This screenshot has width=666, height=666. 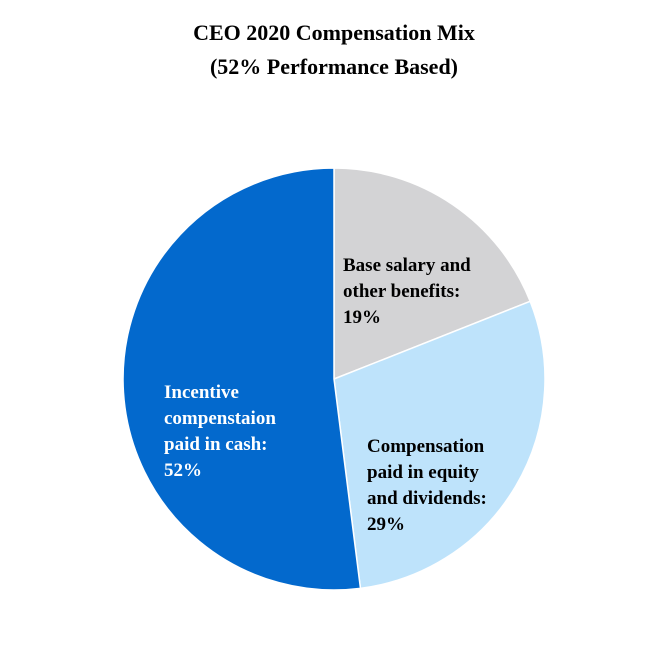 What do you see at coordinates (426, 446) in the screenshot?
I see `slice-label-line: Compensation` at bounding box center [426, 446].